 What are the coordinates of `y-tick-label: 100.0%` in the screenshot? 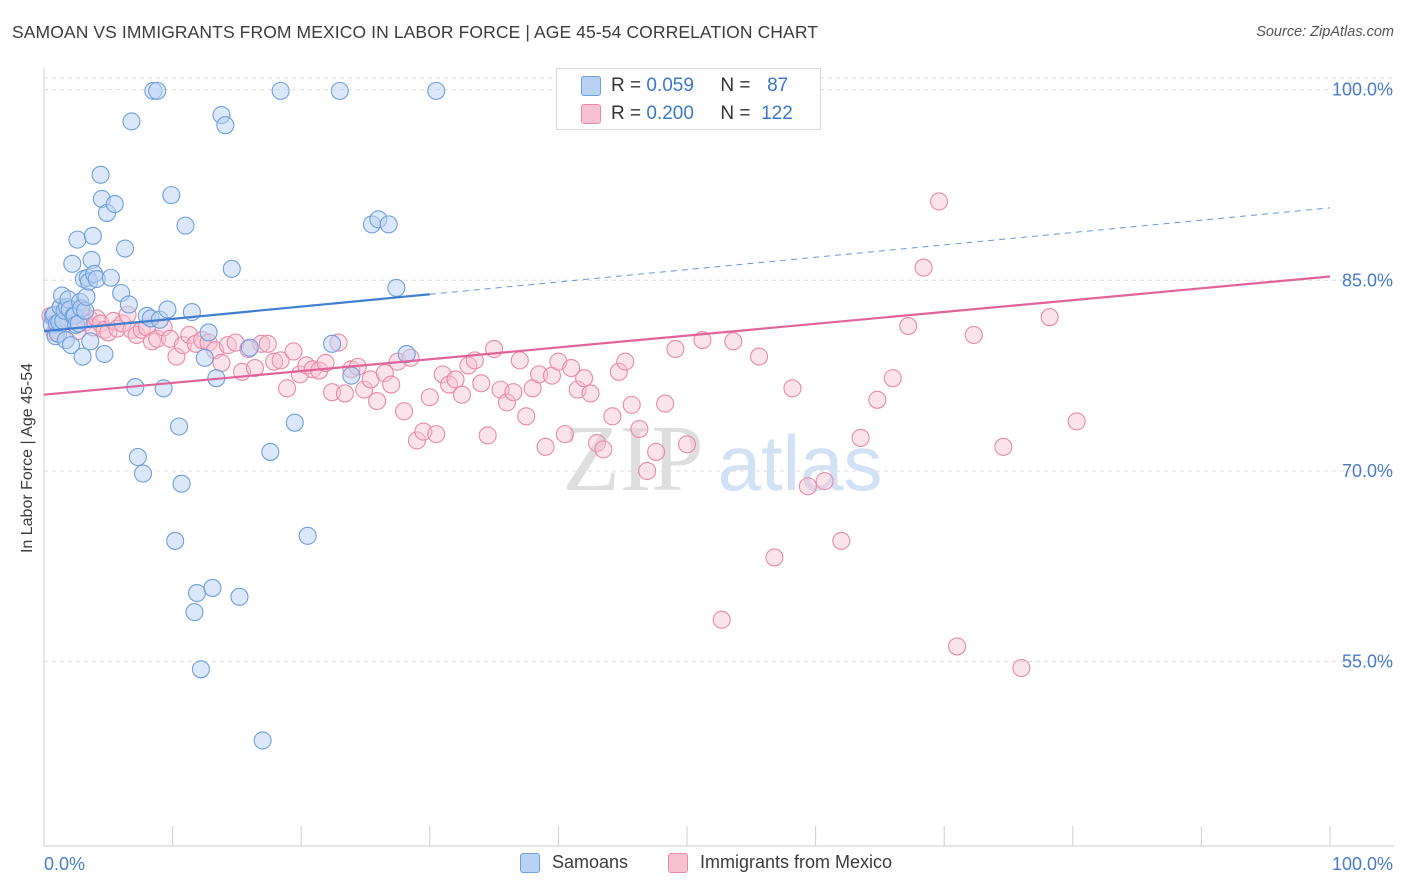 It's located at (1362, 90).